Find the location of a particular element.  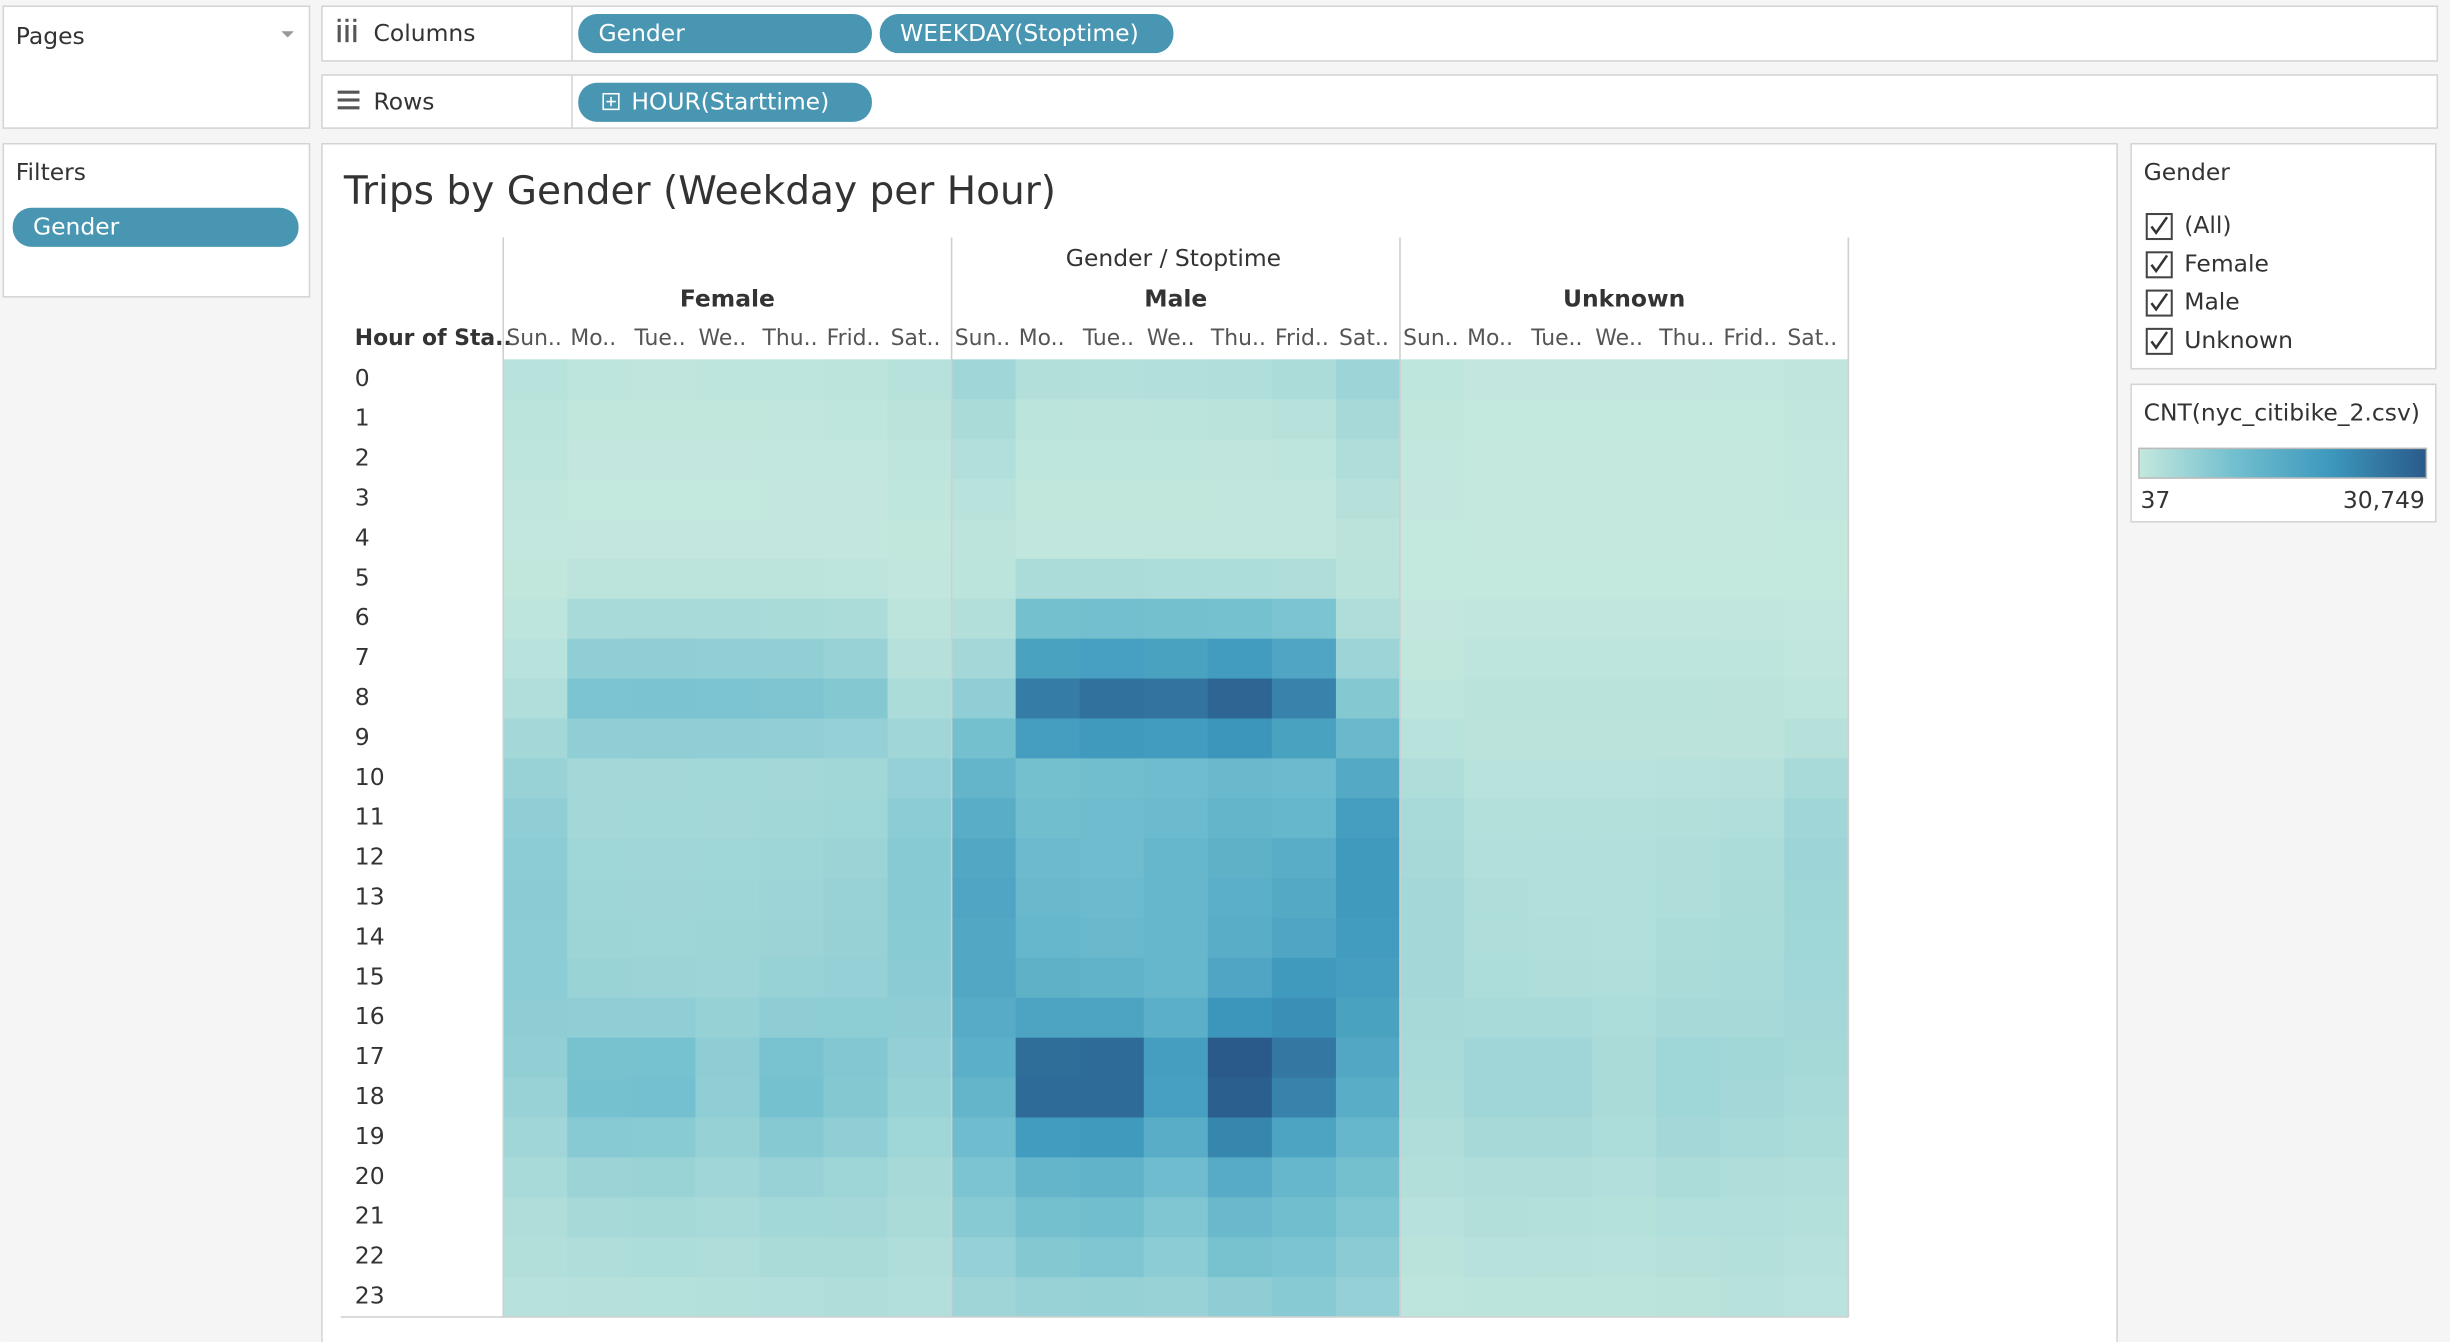

column-label: Mo.. is located at coordinates (1042, 338).